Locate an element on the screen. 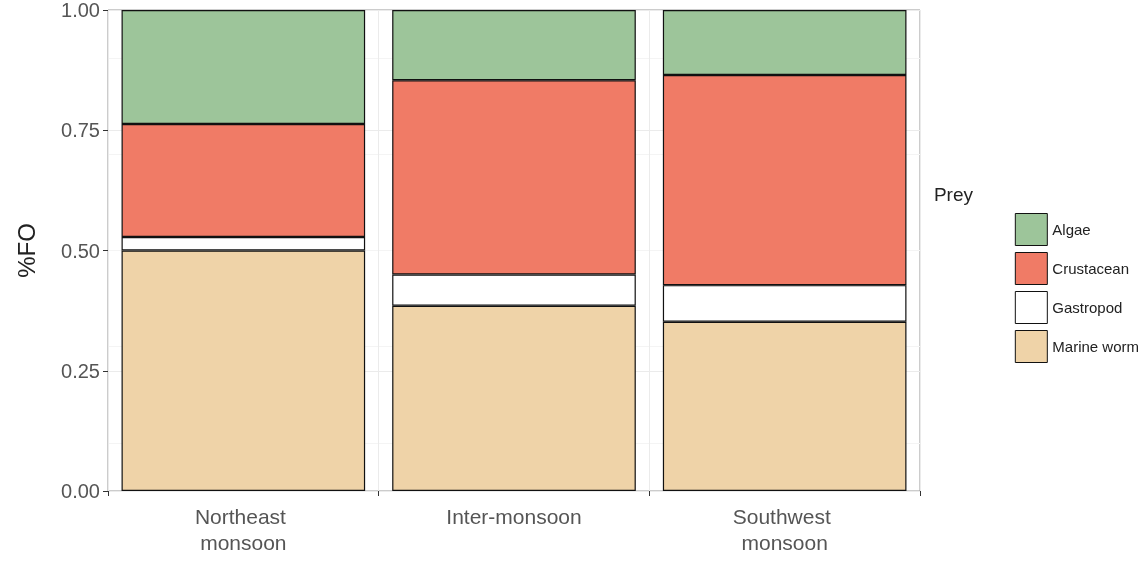 Image resolution: width=1148 pixels, height=576 pixels. y-axis-title: %FO is located at coordinates (26, 250).